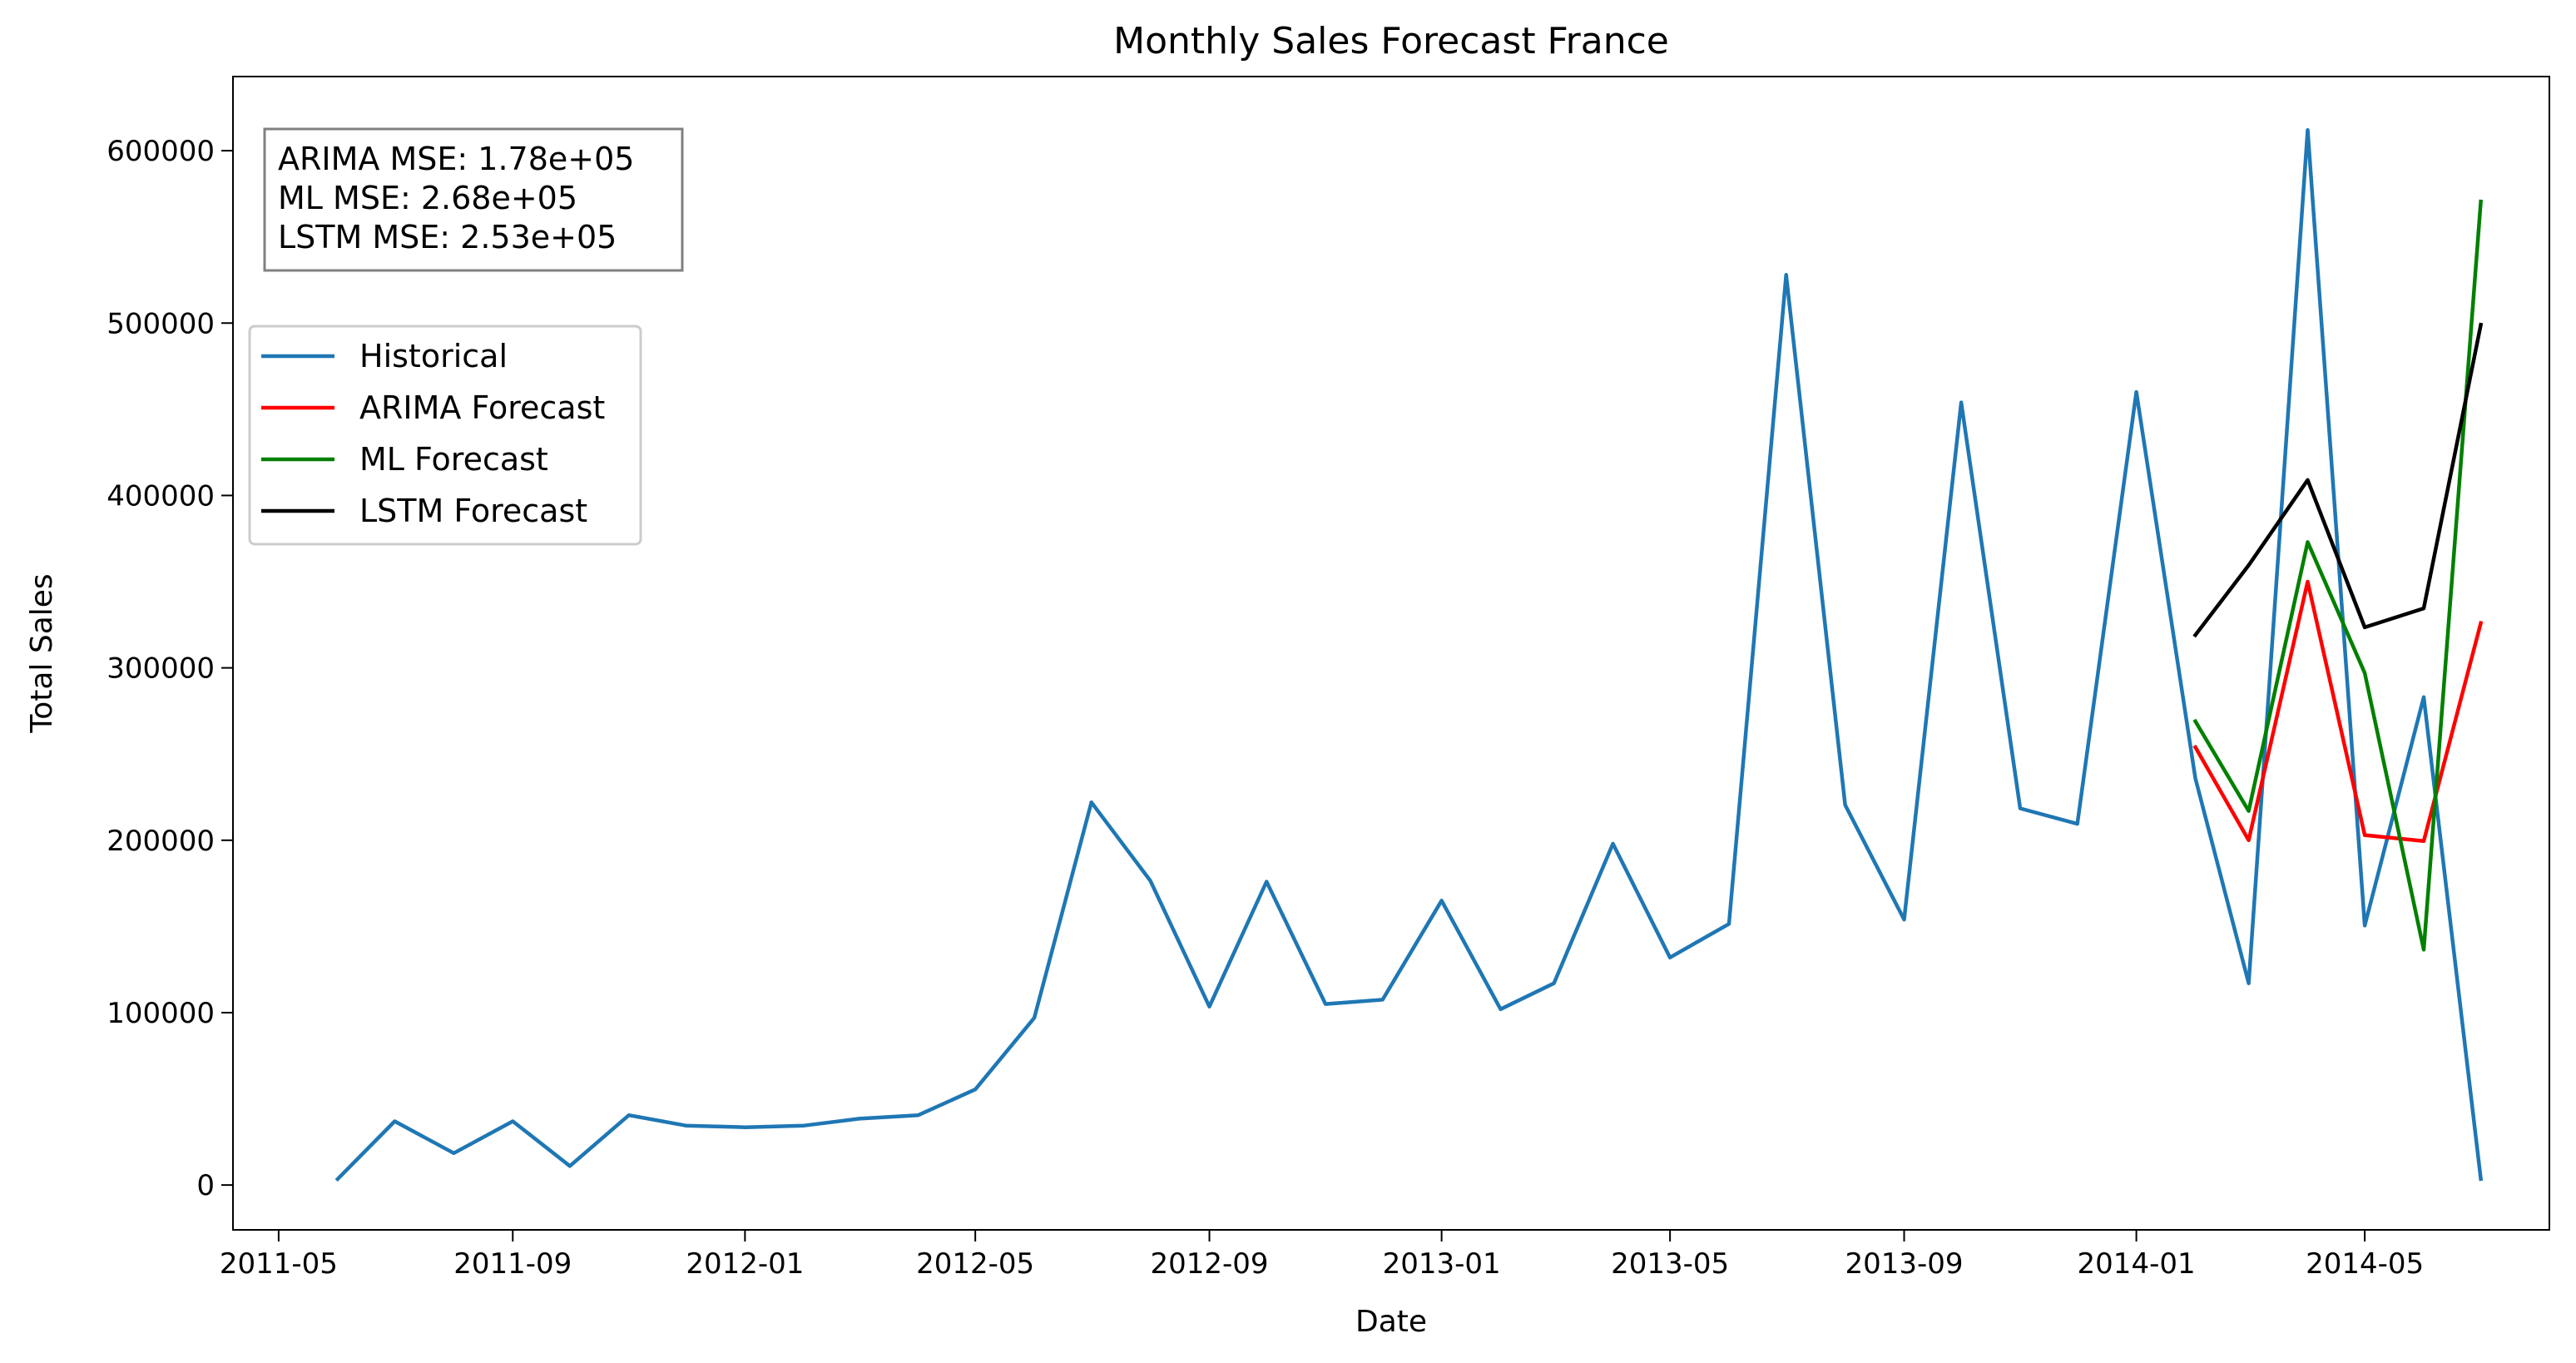  What do you see at coordinates (1442, 1264) in the screenshot?
I see `x-tick-label: 2013-01` at bounding box center [1442, 1264].